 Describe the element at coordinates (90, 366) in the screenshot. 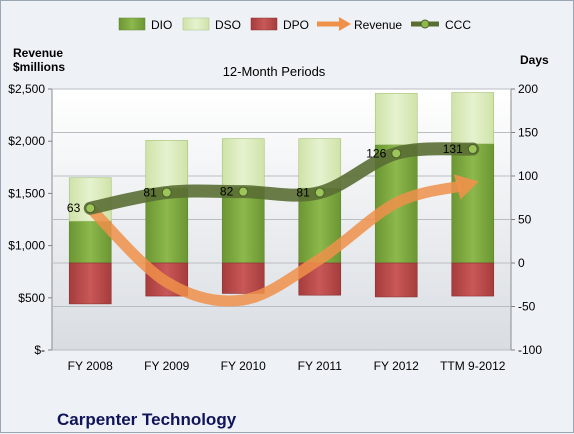

I see `category-label: FY 2008` at that location.